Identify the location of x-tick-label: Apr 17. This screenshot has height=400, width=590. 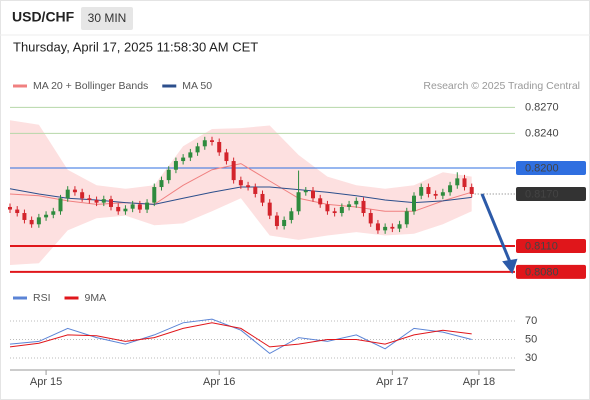
(392, 382).